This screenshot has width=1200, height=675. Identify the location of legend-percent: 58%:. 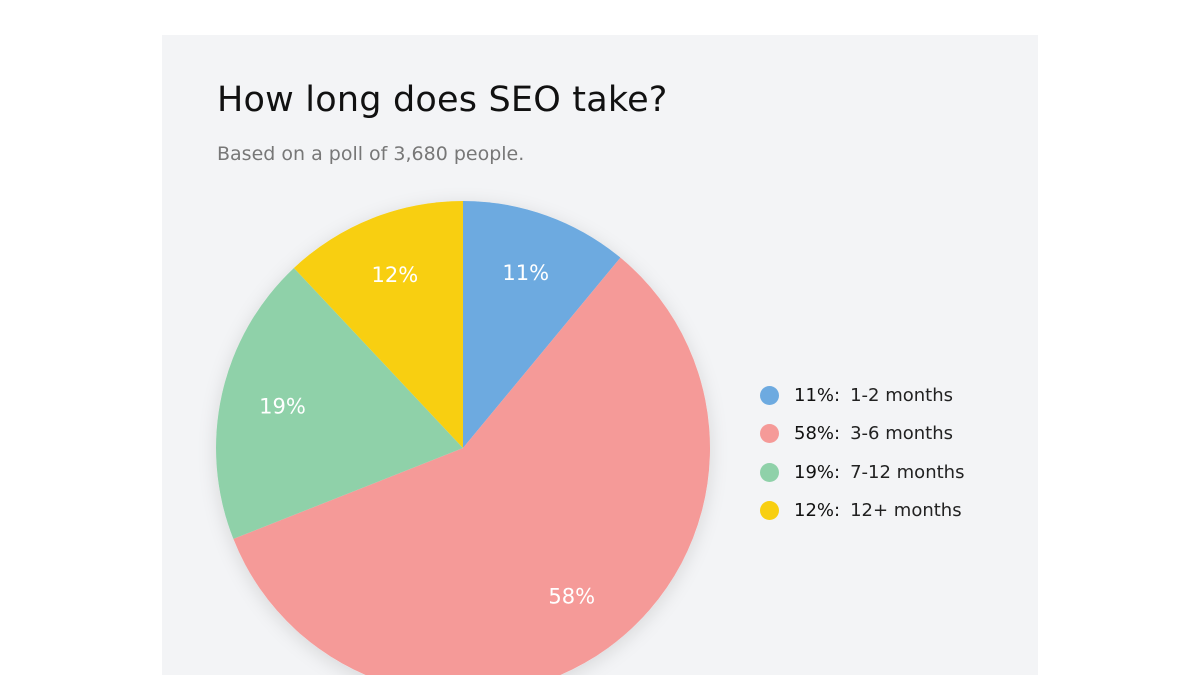
(817, 434).